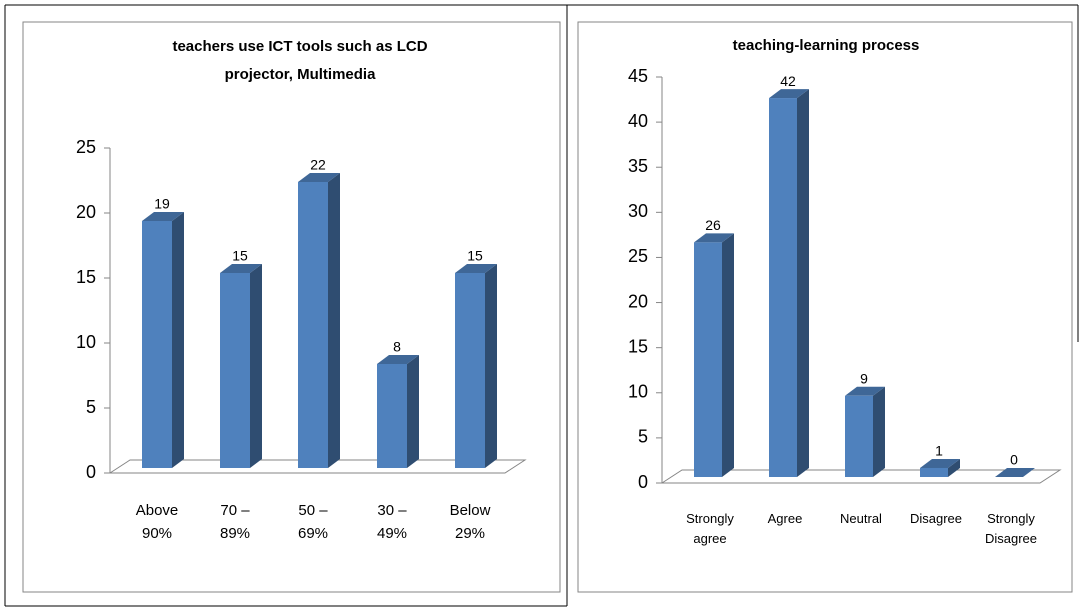 The image size is (1082, 610). Describe the element at coordinates (939, 451) in the screenshot. I see `value-label: 1` at that location.